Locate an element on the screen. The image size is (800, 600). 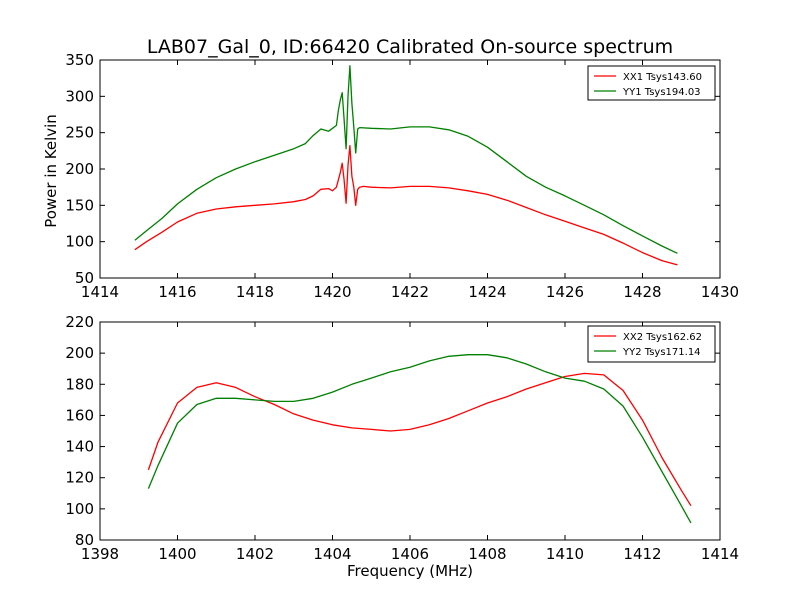
top-legend-label-2: YY1 Tsys194.03 is located at coordinates (661, 92).